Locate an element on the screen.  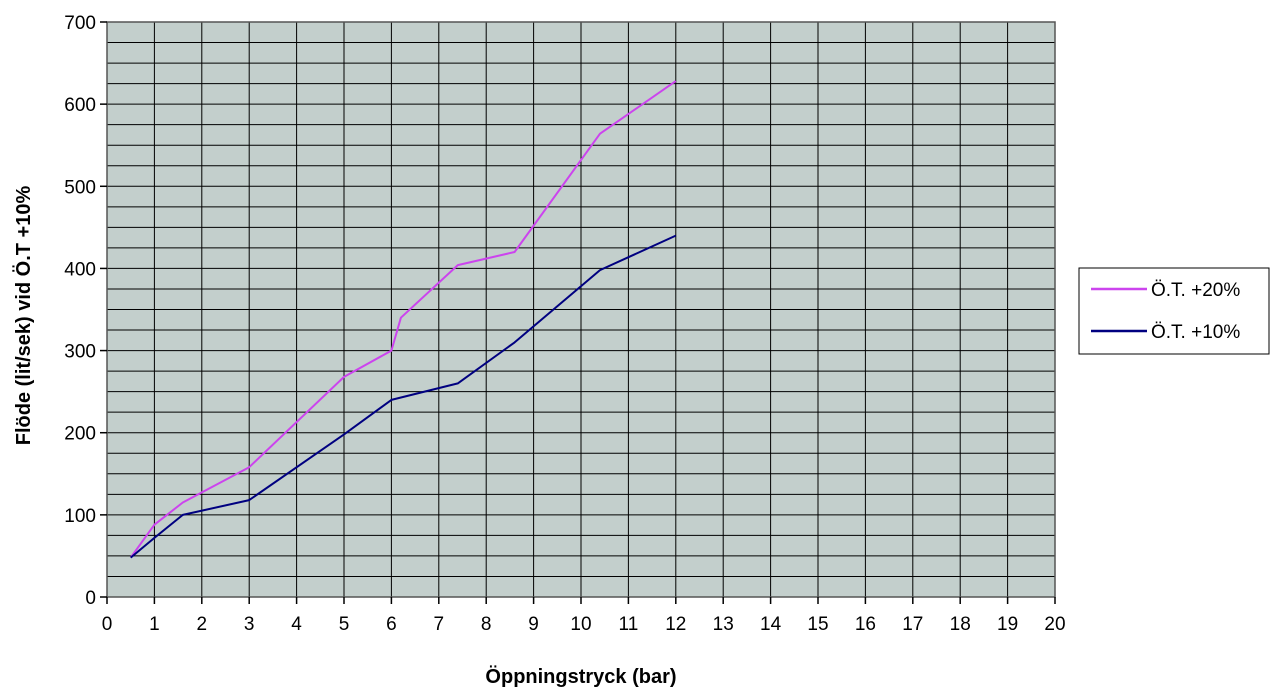
x-tick-label: 20 is located at coordinates (1054, 624).